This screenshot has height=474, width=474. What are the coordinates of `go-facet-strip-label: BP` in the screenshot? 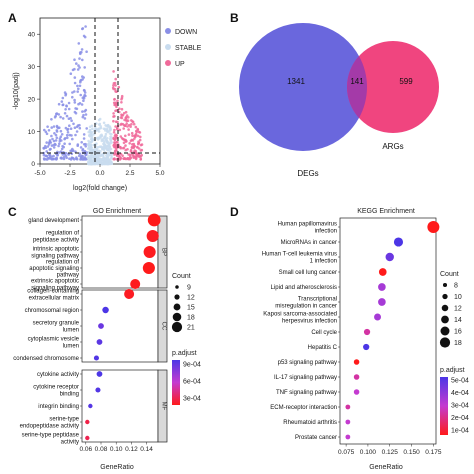 It's located at (164, 252).